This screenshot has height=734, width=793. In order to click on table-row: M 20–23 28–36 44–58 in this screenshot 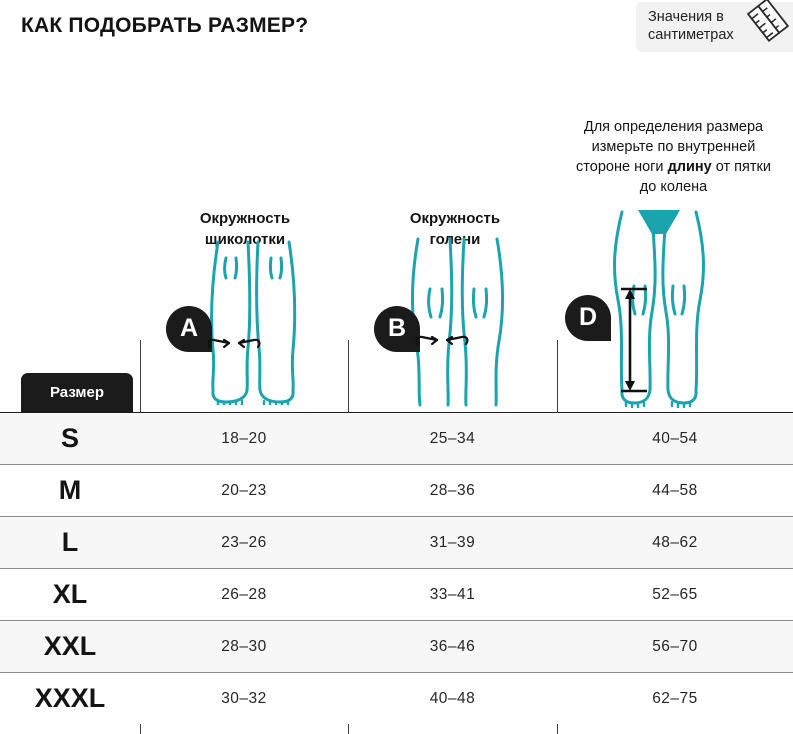, I will do `click(396, 490)`.